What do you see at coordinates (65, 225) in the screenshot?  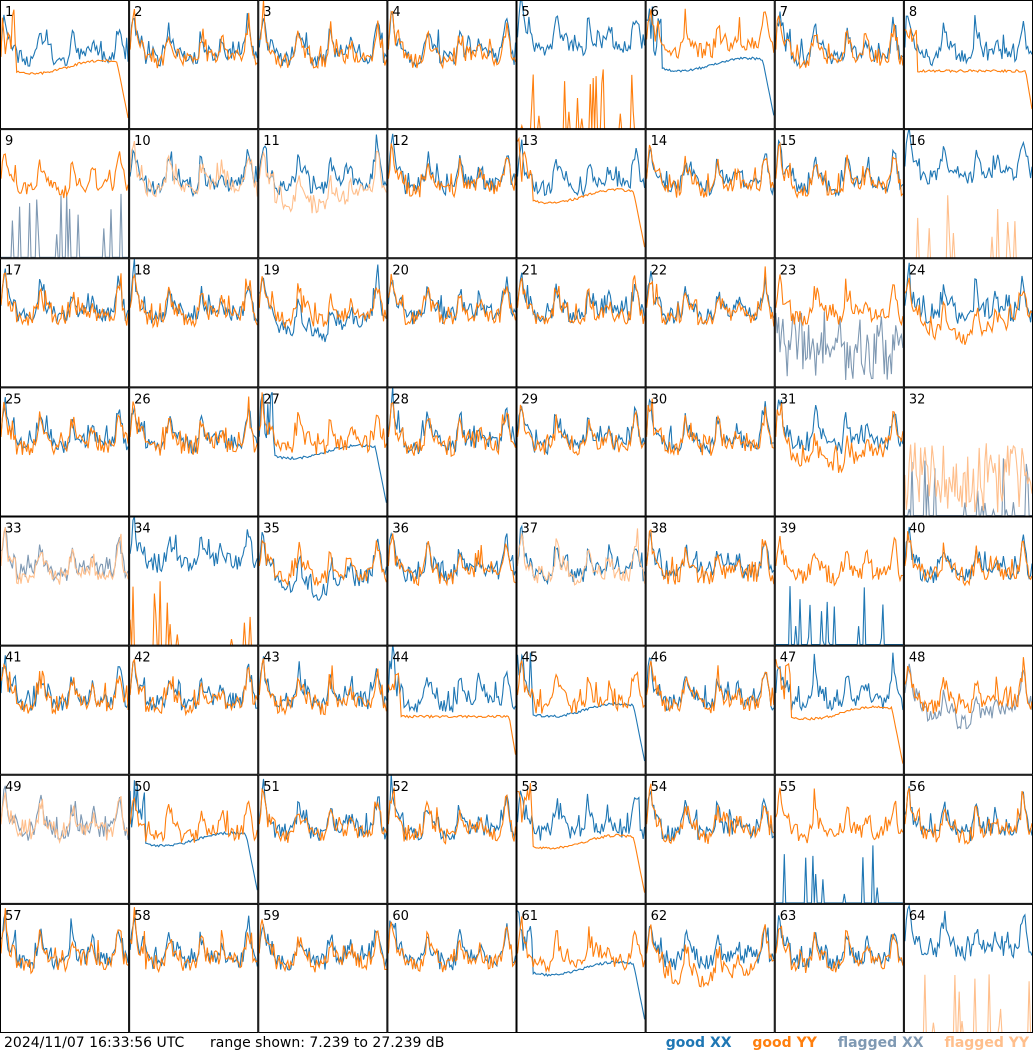 I see `panel-9-xx-series` at bounding box center [65, 225].